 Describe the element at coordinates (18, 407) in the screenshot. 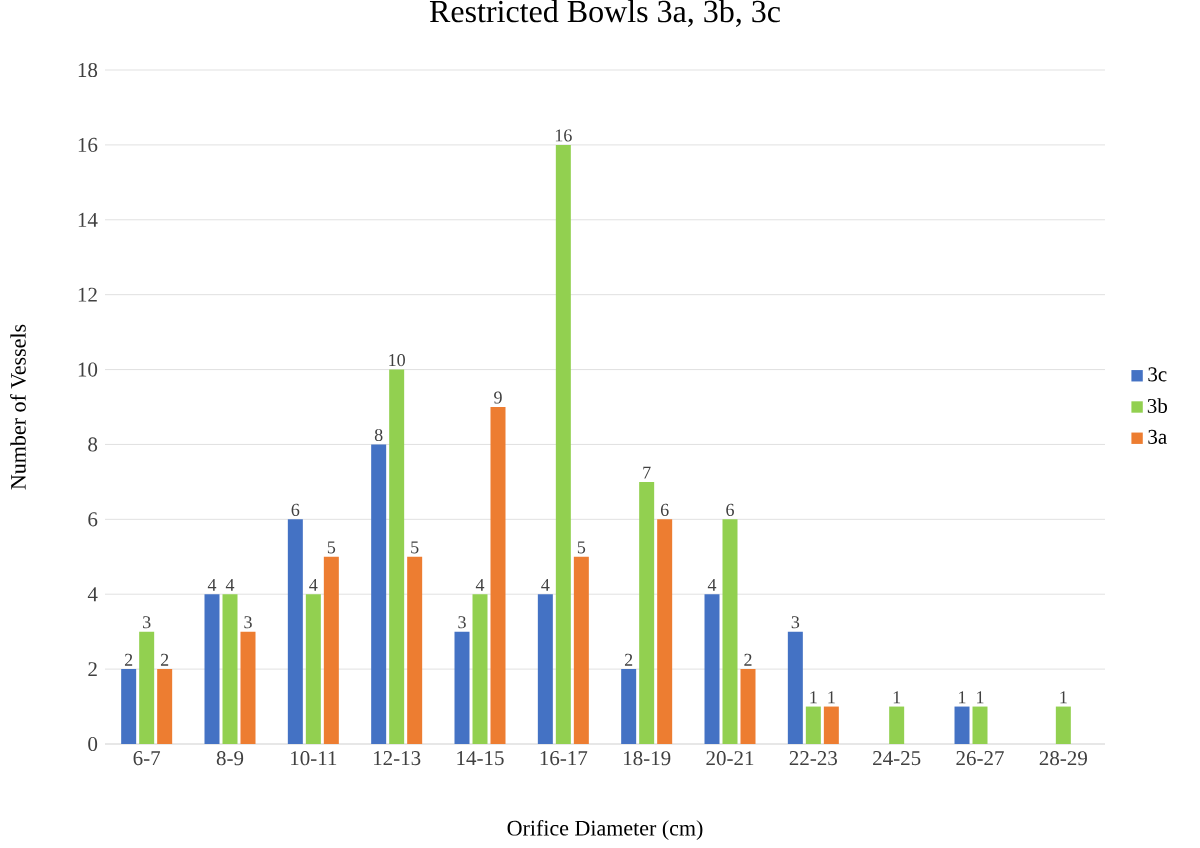

I see `y-axis-title: Number of Vessels` at that location.